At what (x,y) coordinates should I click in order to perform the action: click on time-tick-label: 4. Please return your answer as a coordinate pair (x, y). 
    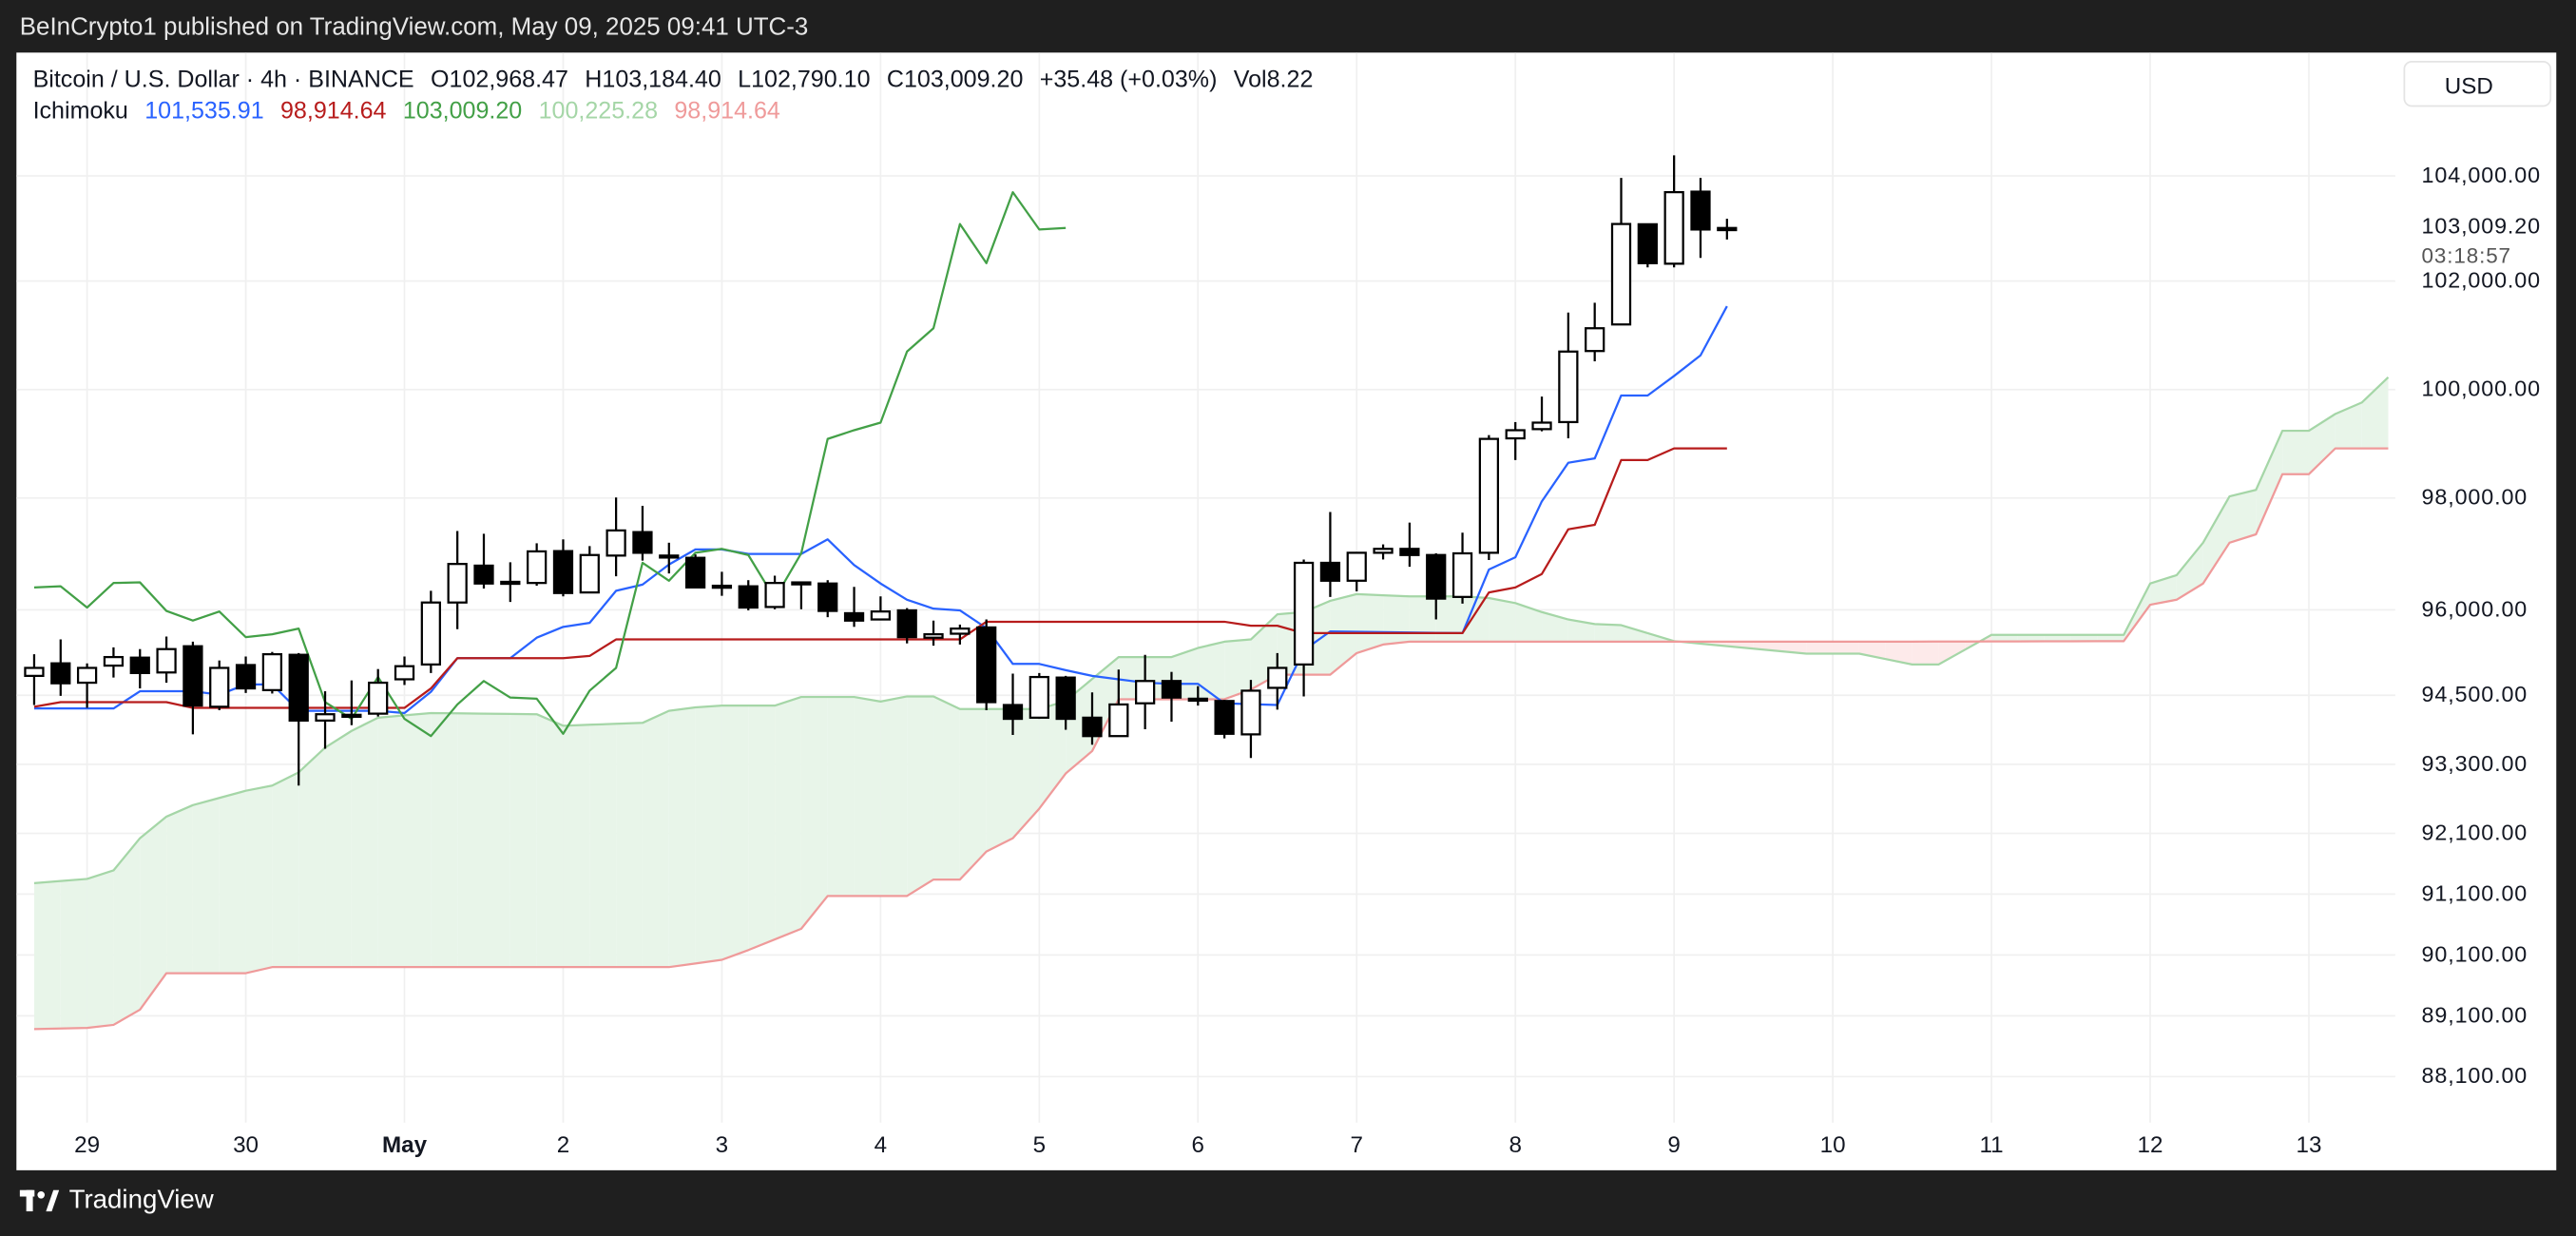
    Looking at the image, I should click on (881, 1144).